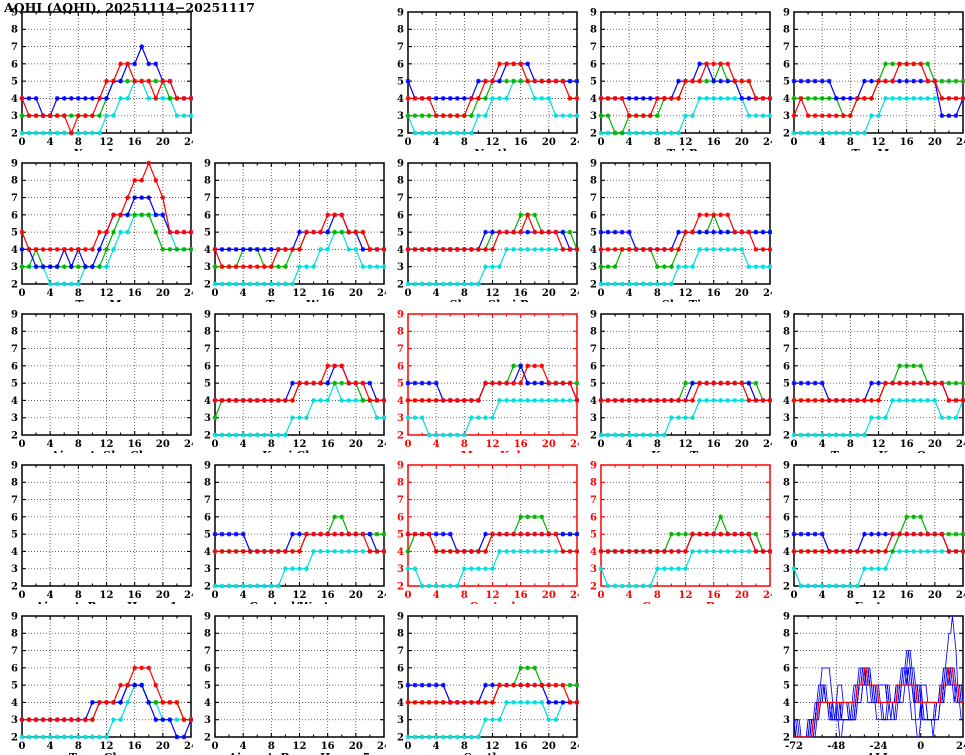 The image size is (965, 755). What do you see at coordinates (96, 75) in the screenshot?
I see `chart-yuen-long: 2 3 4 5 6 7 8 9 0 4 8 12 16 20 24 Yuen Long` at bounding box center [96, 75].